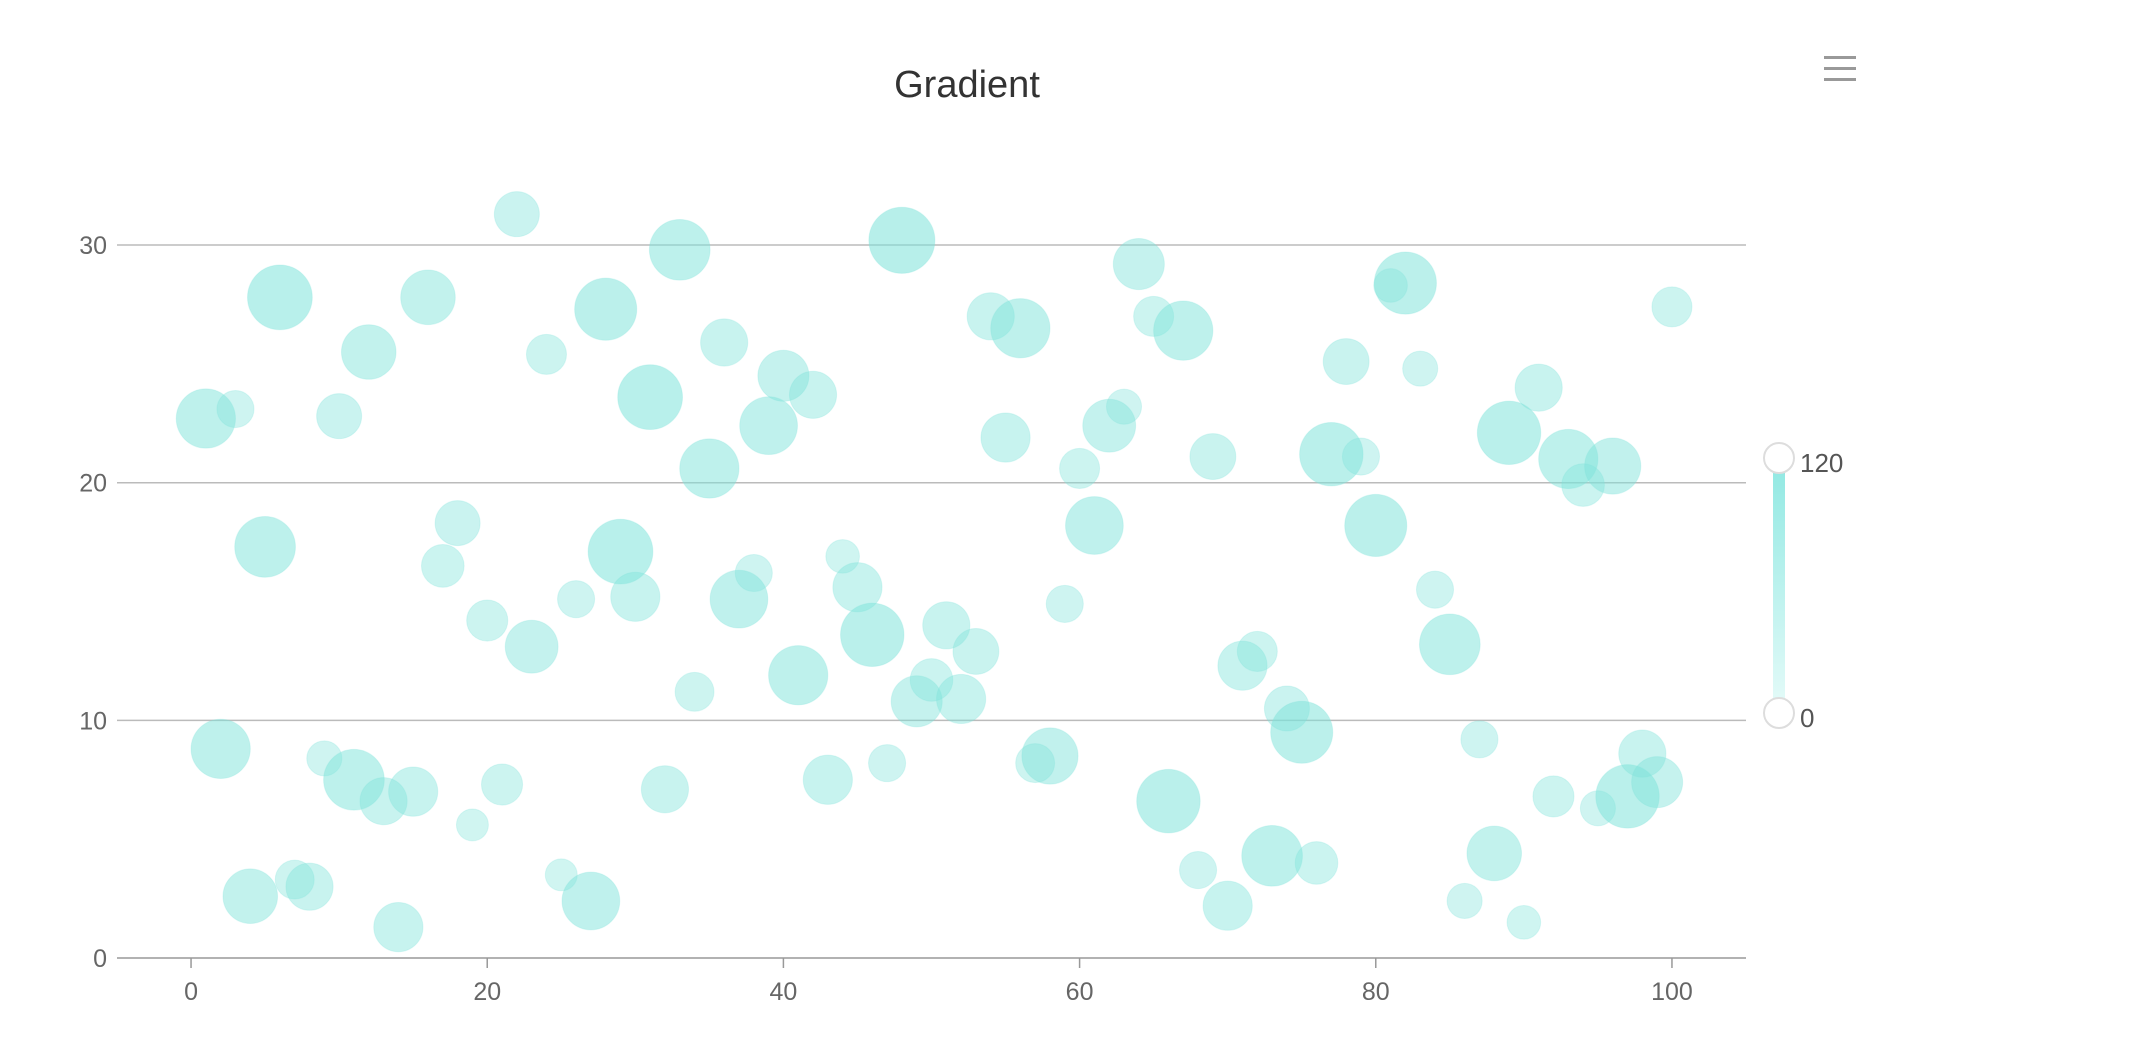 Image resolution: width=2134 pixels, height=1046 pixels. Describe the element at coordinates (1803, 587) in the screenshot. I see `visual-map: 120 0` at that location.